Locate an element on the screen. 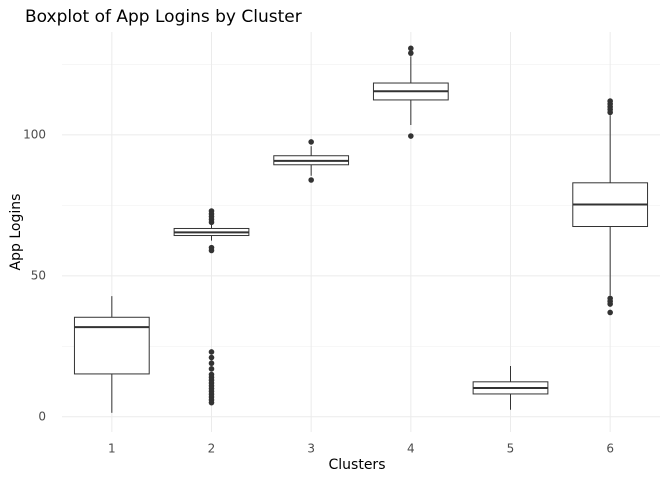 The height and width of the screenshot is (484, 672). x-tick-label: 4 is located at coordinates (411, 449).